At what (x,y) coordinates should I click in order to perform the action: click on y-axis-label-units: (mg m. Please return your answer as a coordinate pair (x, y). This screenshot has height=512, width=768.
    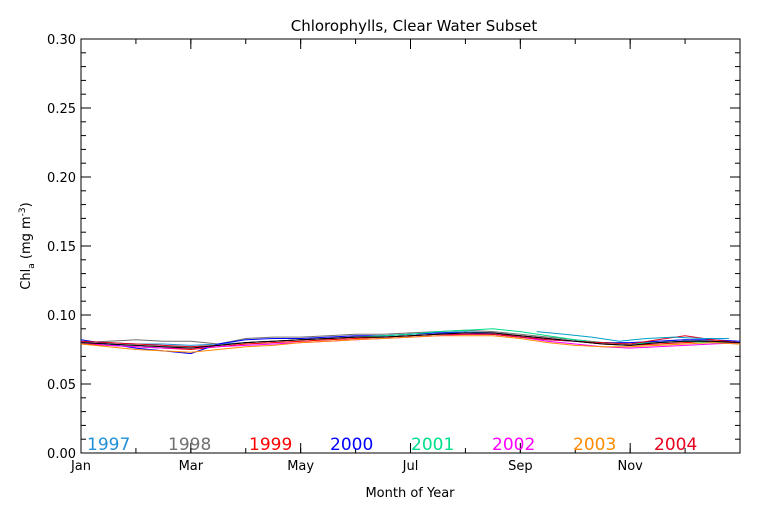
    Looking at the image, I should click on (26, 239).